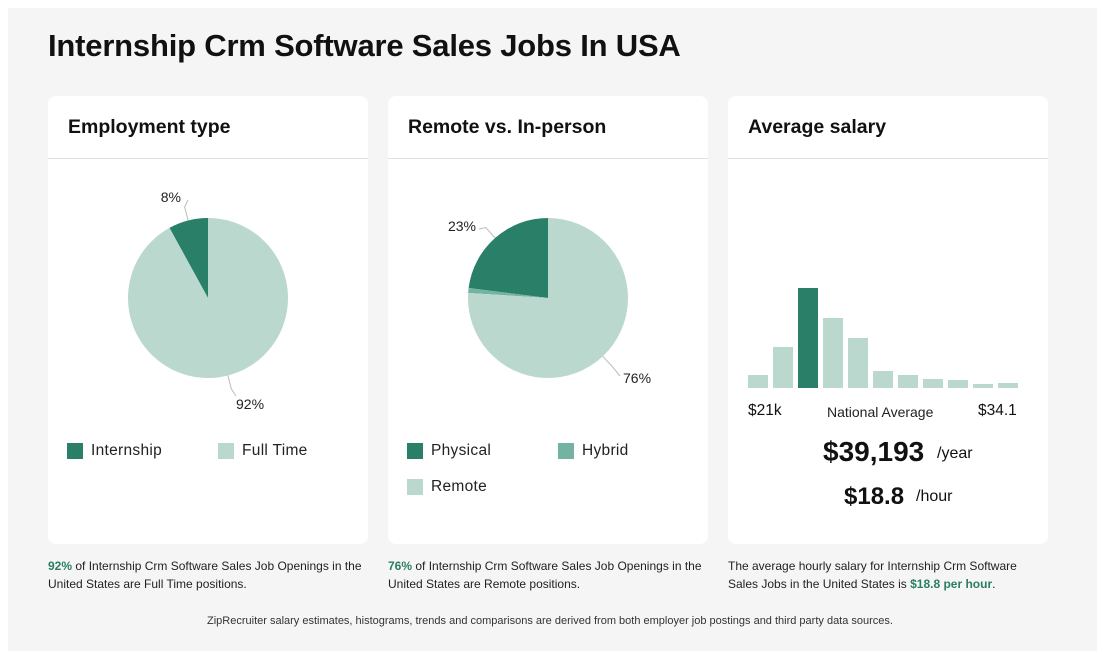 Image resolution: width=1100 pixels, height=651 pixels. Describe the element at coordinates (149, 127) in the screenshot. I see `card-title-employment: Employment type` at that location.